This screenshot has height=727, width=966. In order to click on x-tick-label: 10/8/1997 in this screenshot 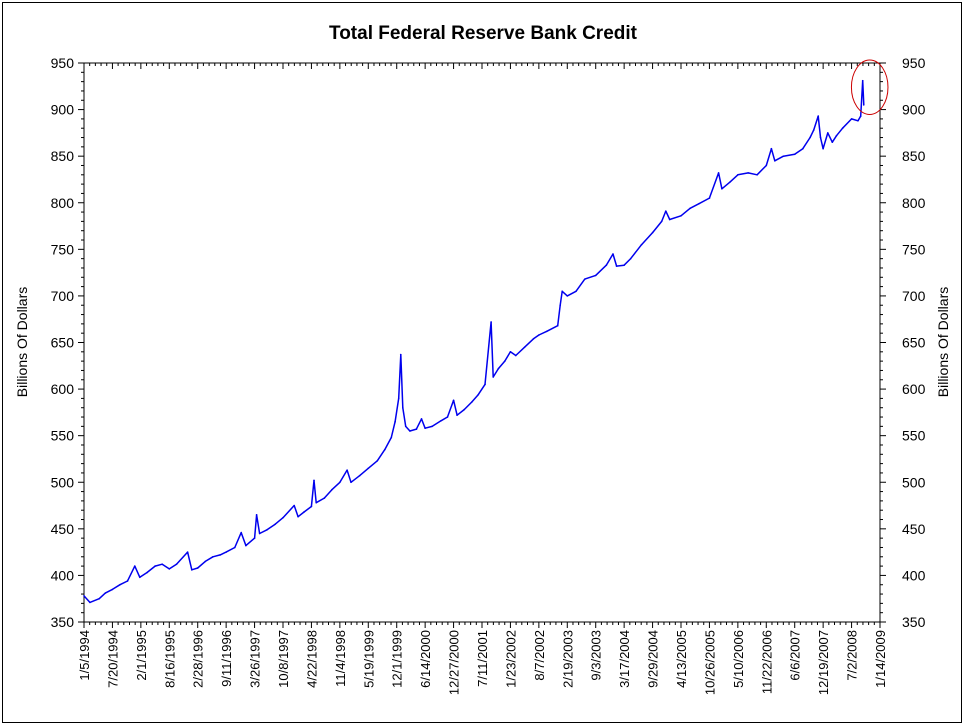, I will do `click(283, 659)`.